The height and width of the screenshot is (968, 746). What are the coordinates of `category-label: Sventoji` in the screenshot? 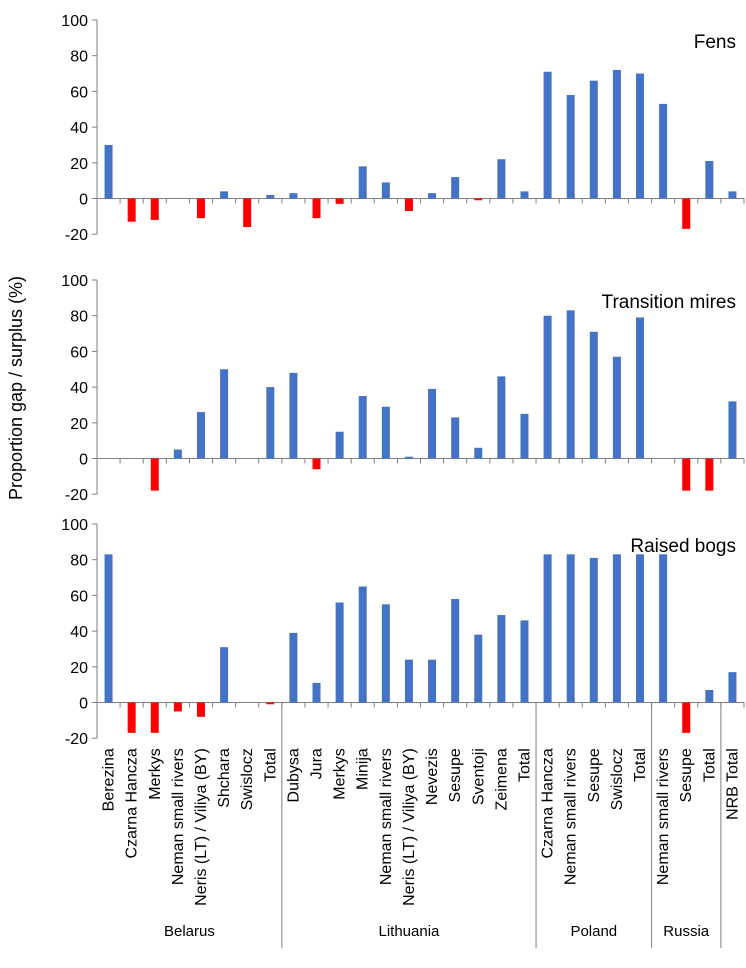 It's located at (478, 776).